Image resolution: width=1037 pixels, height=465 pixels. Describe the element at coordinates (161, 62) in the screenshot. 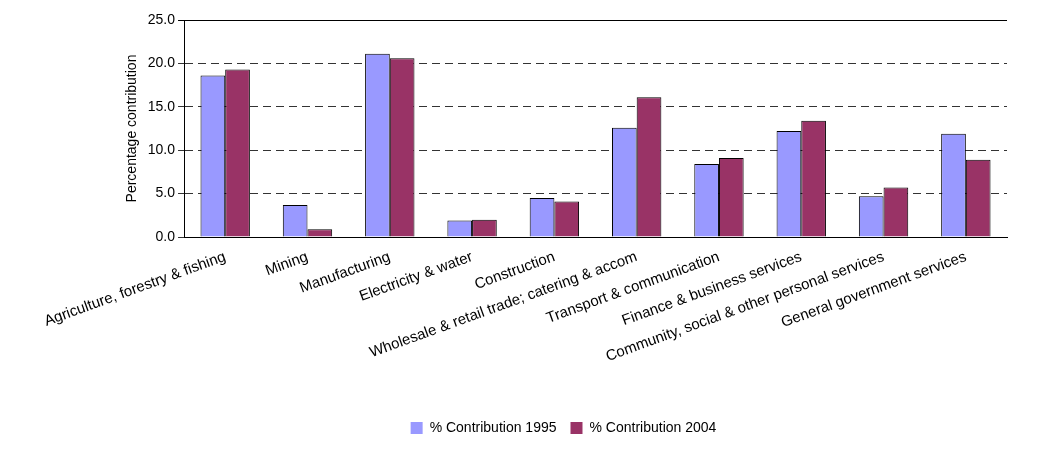

I see `y-tick-label: 20.0` at that location.